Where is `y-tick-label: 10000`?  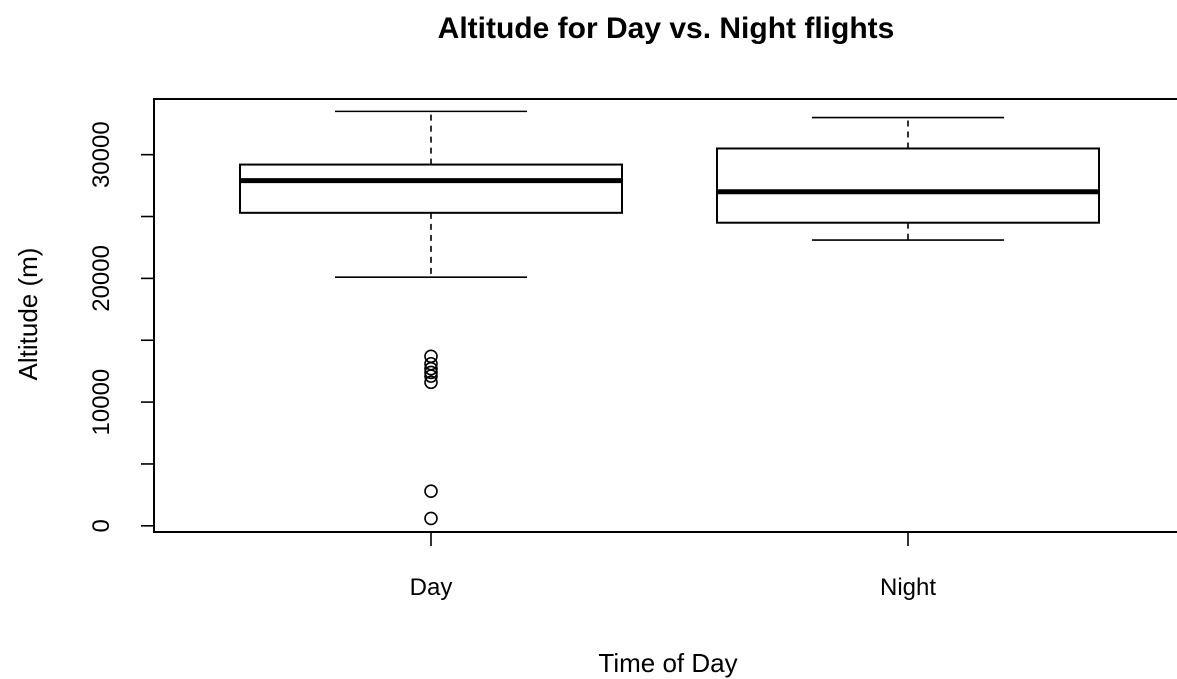
y-tick-label: 10000 is located at coordinates (101, 402).